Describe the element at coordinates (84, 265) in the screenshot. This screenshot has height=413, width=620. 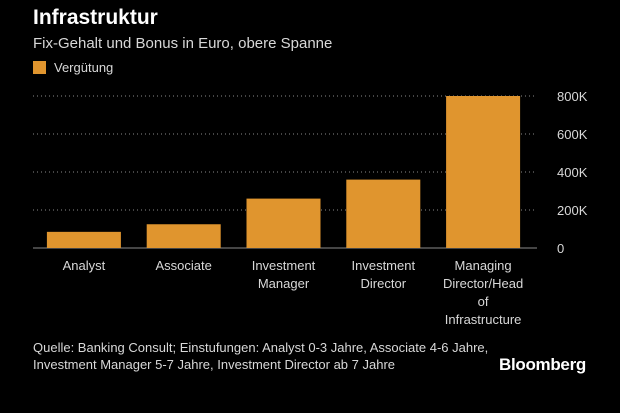
I see `x-tick-label: Analyst` at that location.